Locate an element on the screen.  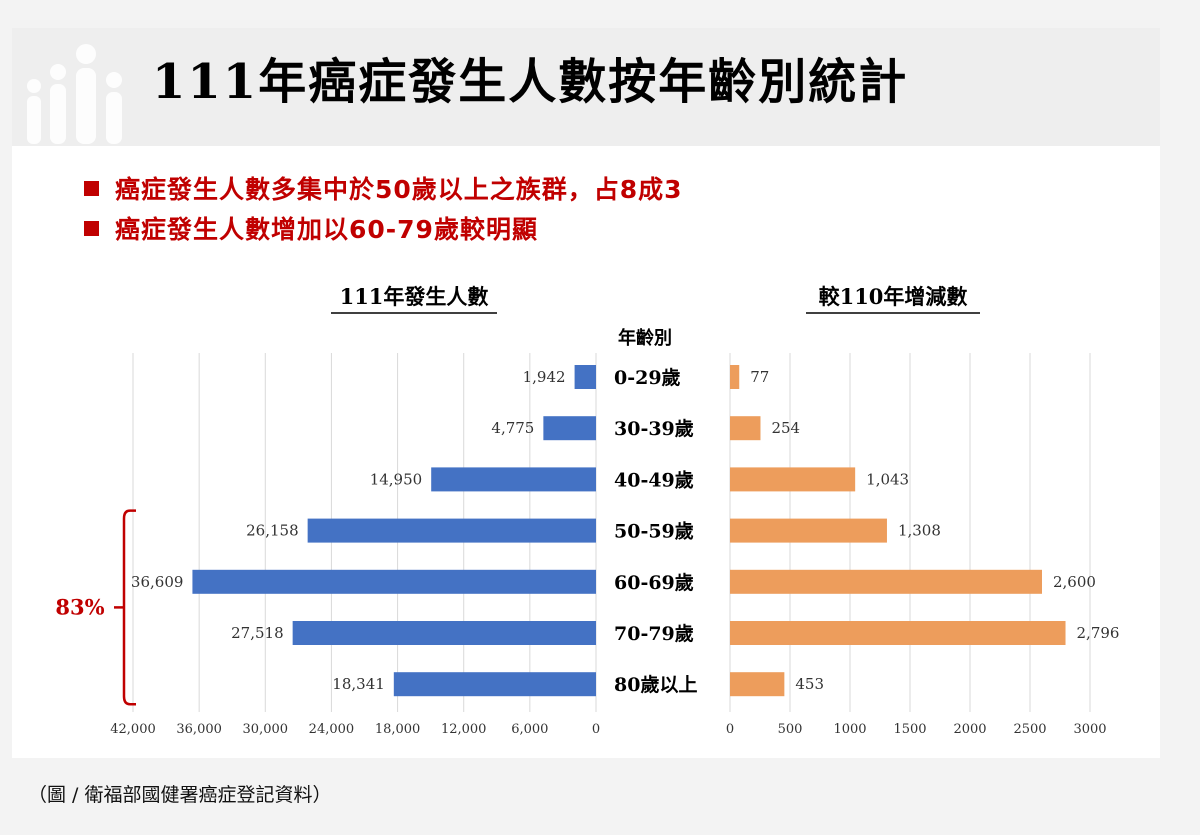
data-label: 2,796 is located at coordinates (1098, 633).